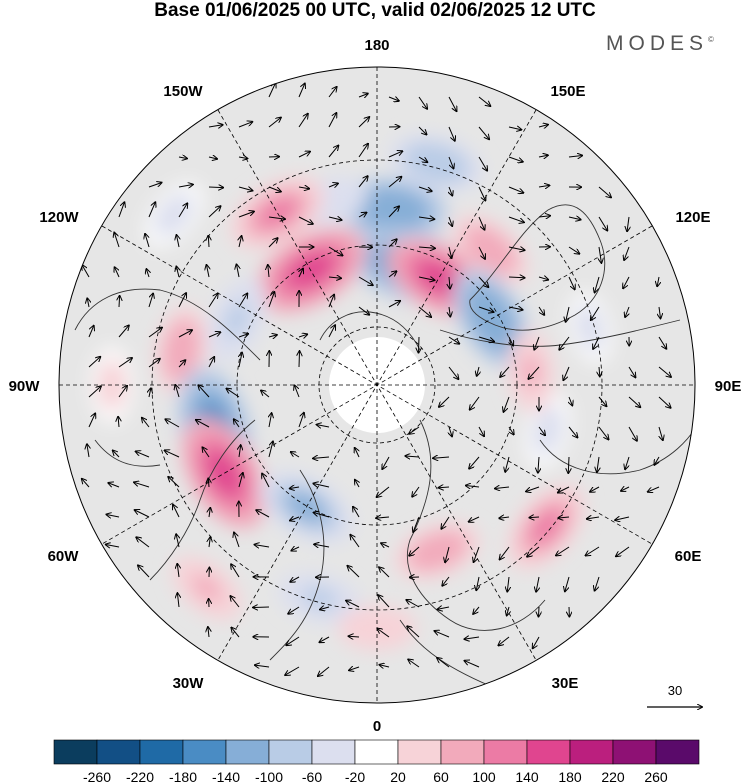  Describe the element at coordinates (527, 776) in the screenshot. I see `colorbar-tick-label: 140` at that location.